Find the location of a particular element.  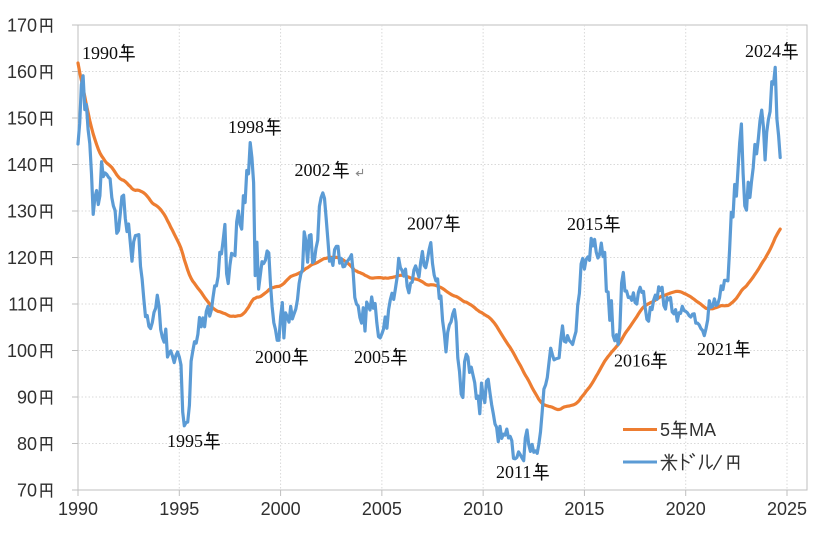

svg-text: 100 is located at coordinates (22, 351).